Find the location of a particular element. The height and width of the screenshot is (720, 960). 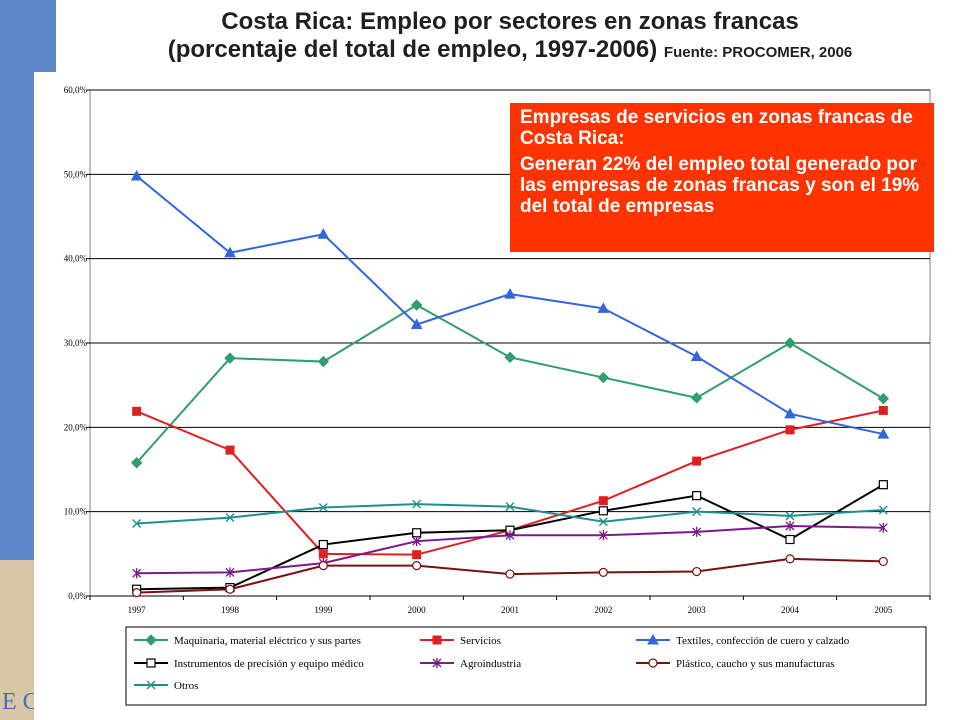

logo-image: EC is located at coordinates (17, 640).